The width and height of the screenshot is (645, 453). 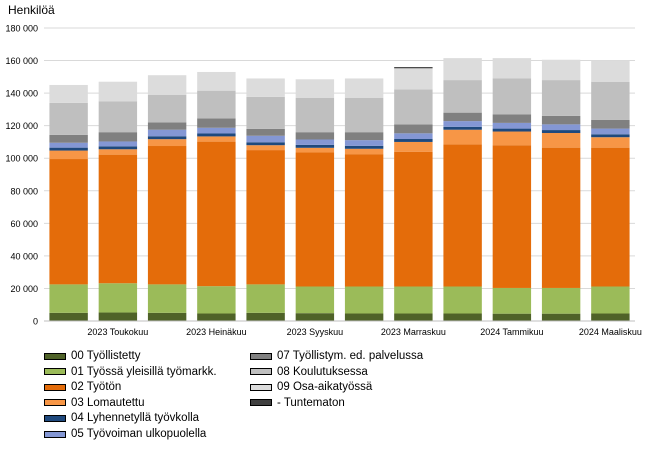 I want to click on x-tick-label: 2023 Syyskuu, so click(x=315, y=332).